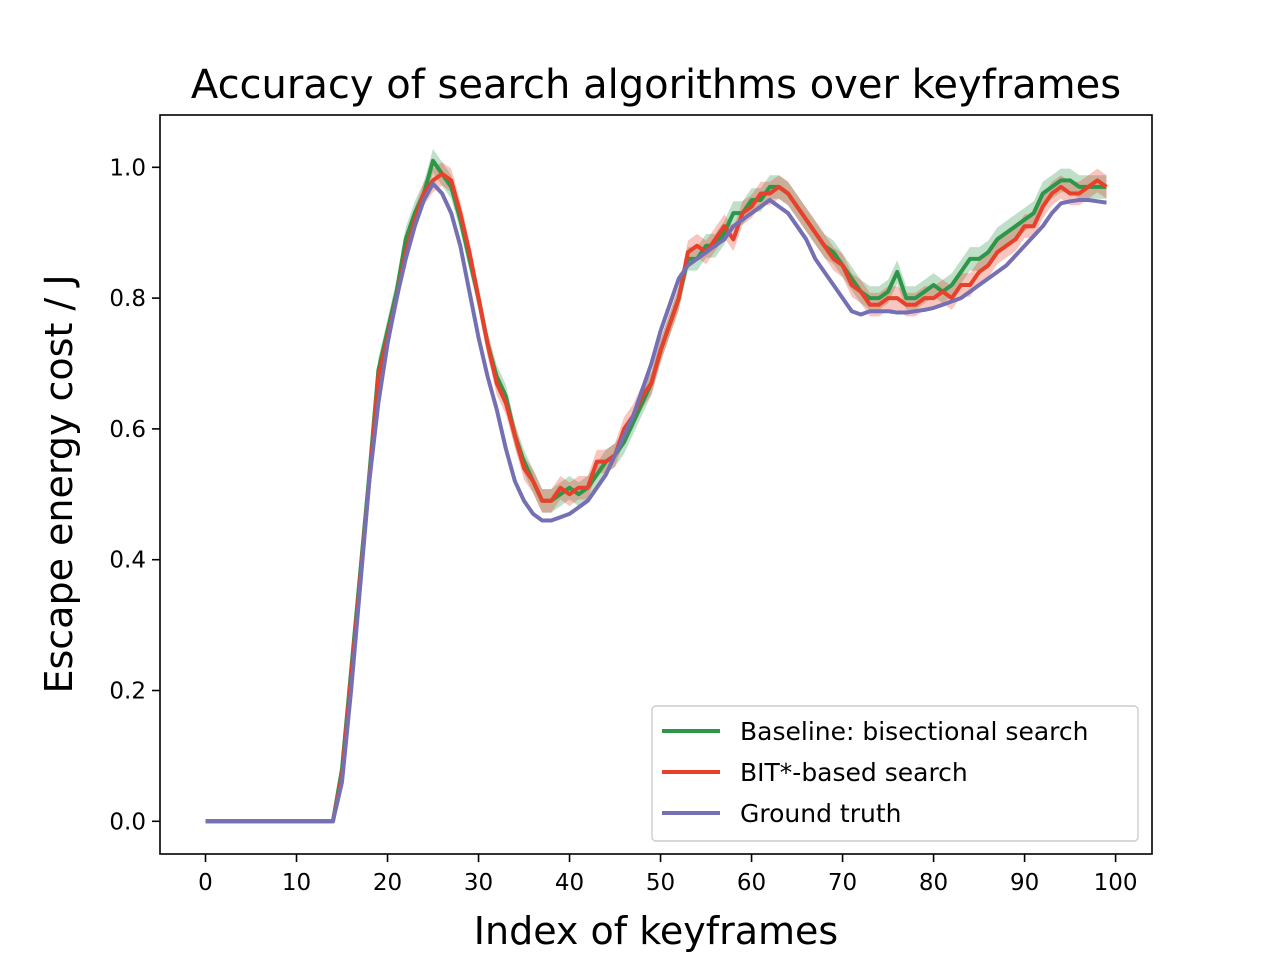 The image size is (1280, 960). What do you see at coordinates (127, 822) in the screenshot?
I see `y-tick-label: 0.0` at bounding box center [127, 822].